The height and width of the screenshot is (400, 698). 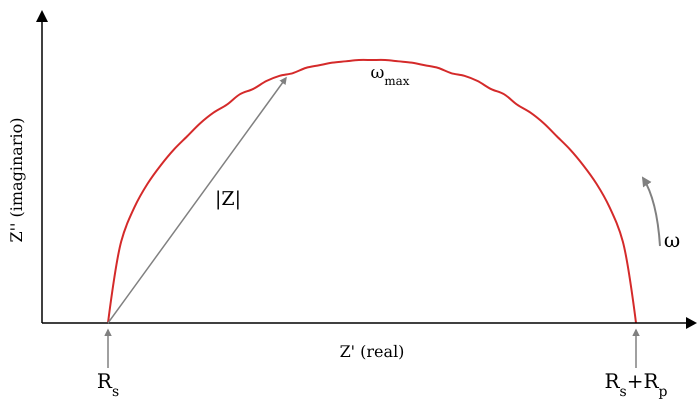 What do you see at coordinates (108, 384) in the screenshot?
I see `text: R$_{s}$` at bounding box center [108, 384].